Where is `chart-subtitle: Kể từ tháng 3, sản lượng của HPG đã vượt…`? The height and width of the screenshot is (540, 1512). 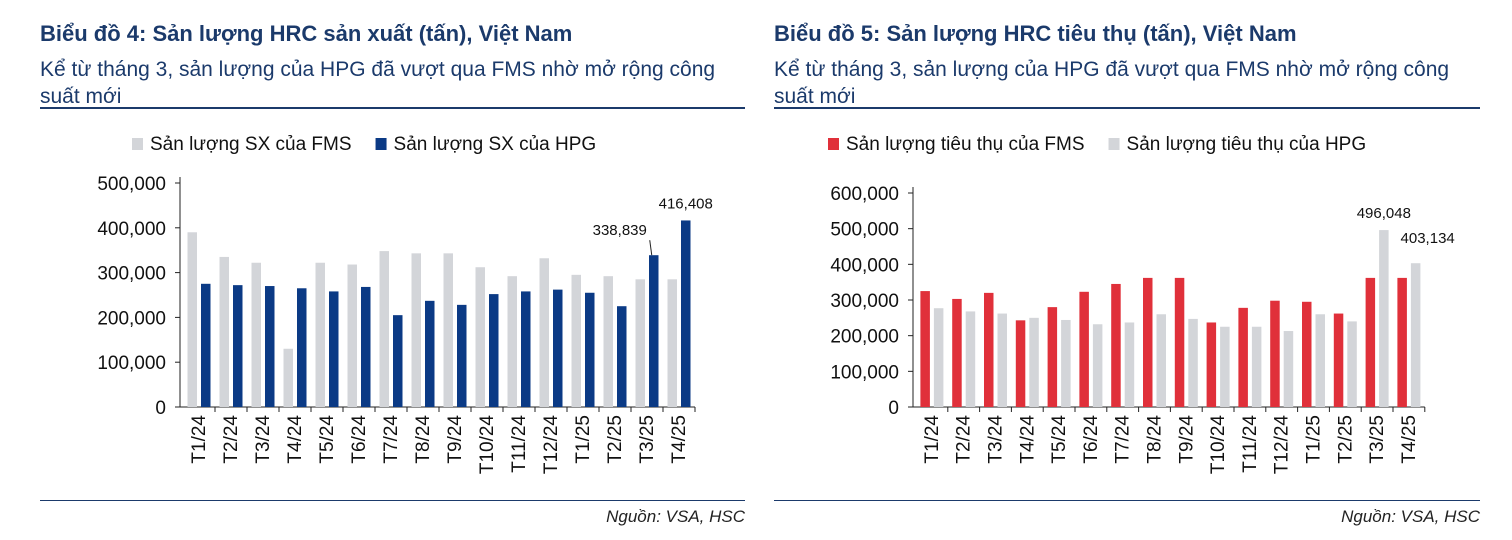 chart-subtitle: Kể từ tháng 3, sản lượng của HPG đã vượt… is located at coordinates (1112, 83).